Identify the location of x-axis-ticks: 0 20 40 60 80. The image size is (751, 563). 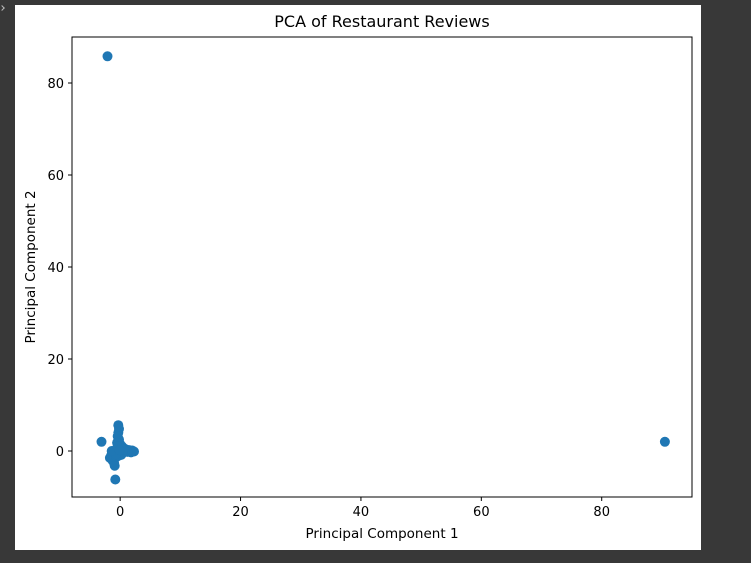
(363, 508).